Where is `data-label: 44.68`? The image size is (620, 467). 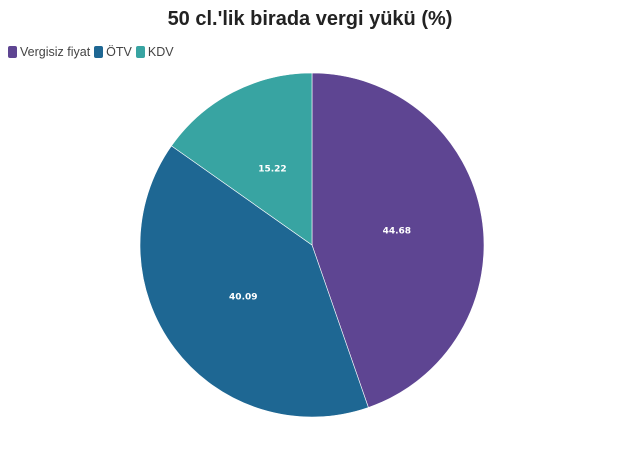 data-label: 44.68 is located at coordinates (397, 232).